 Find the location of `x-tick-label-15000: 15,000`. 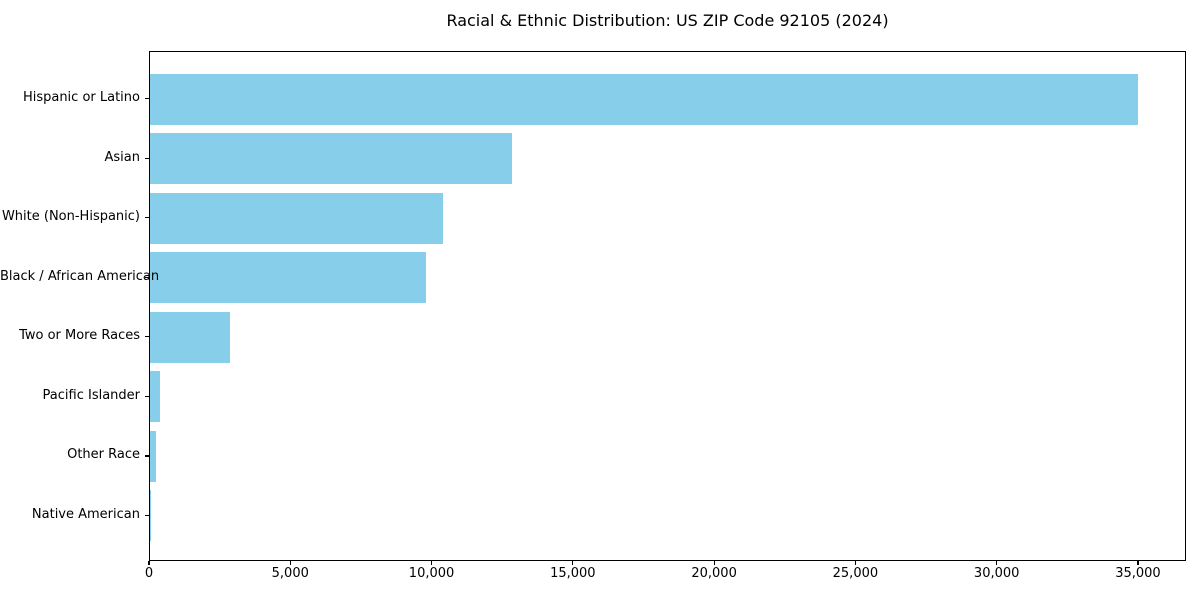

x-tick-label-15000: 15,000 is located at coordinates (573, 573).